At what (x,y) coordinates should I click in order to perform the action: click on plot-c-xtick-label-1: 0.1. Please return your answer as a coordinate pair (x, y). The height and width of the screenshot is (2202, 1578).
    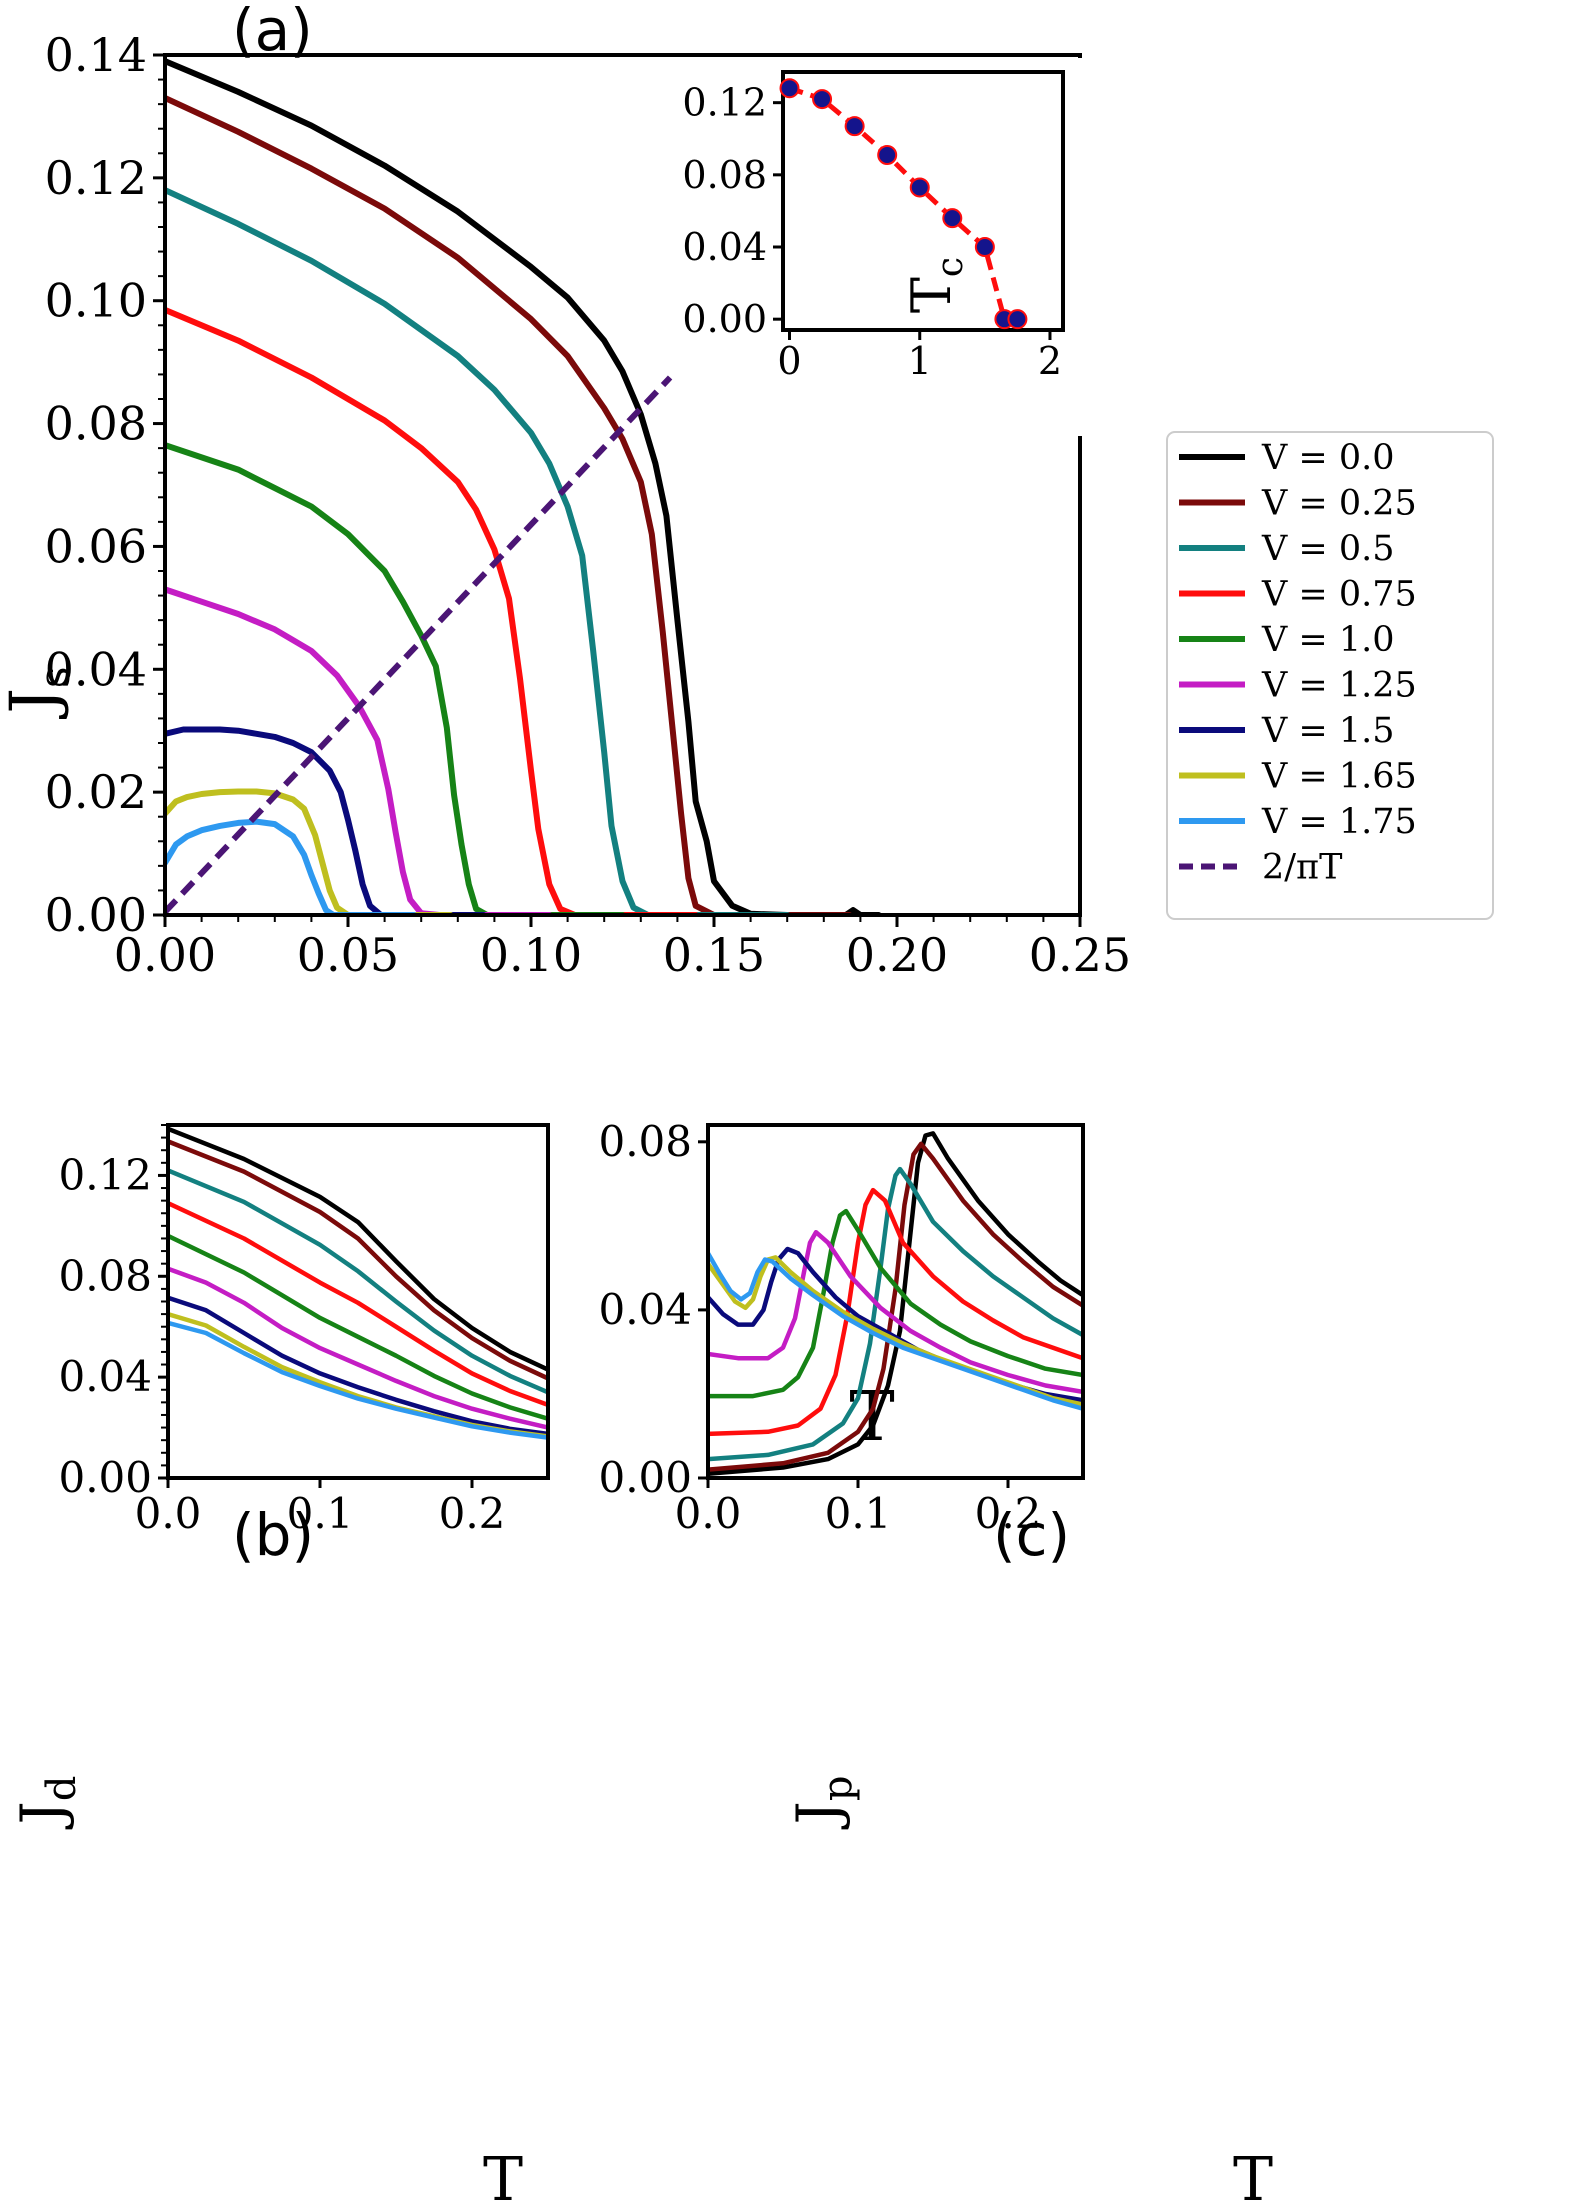
    Looking at the image, I should click on (858, 1513).